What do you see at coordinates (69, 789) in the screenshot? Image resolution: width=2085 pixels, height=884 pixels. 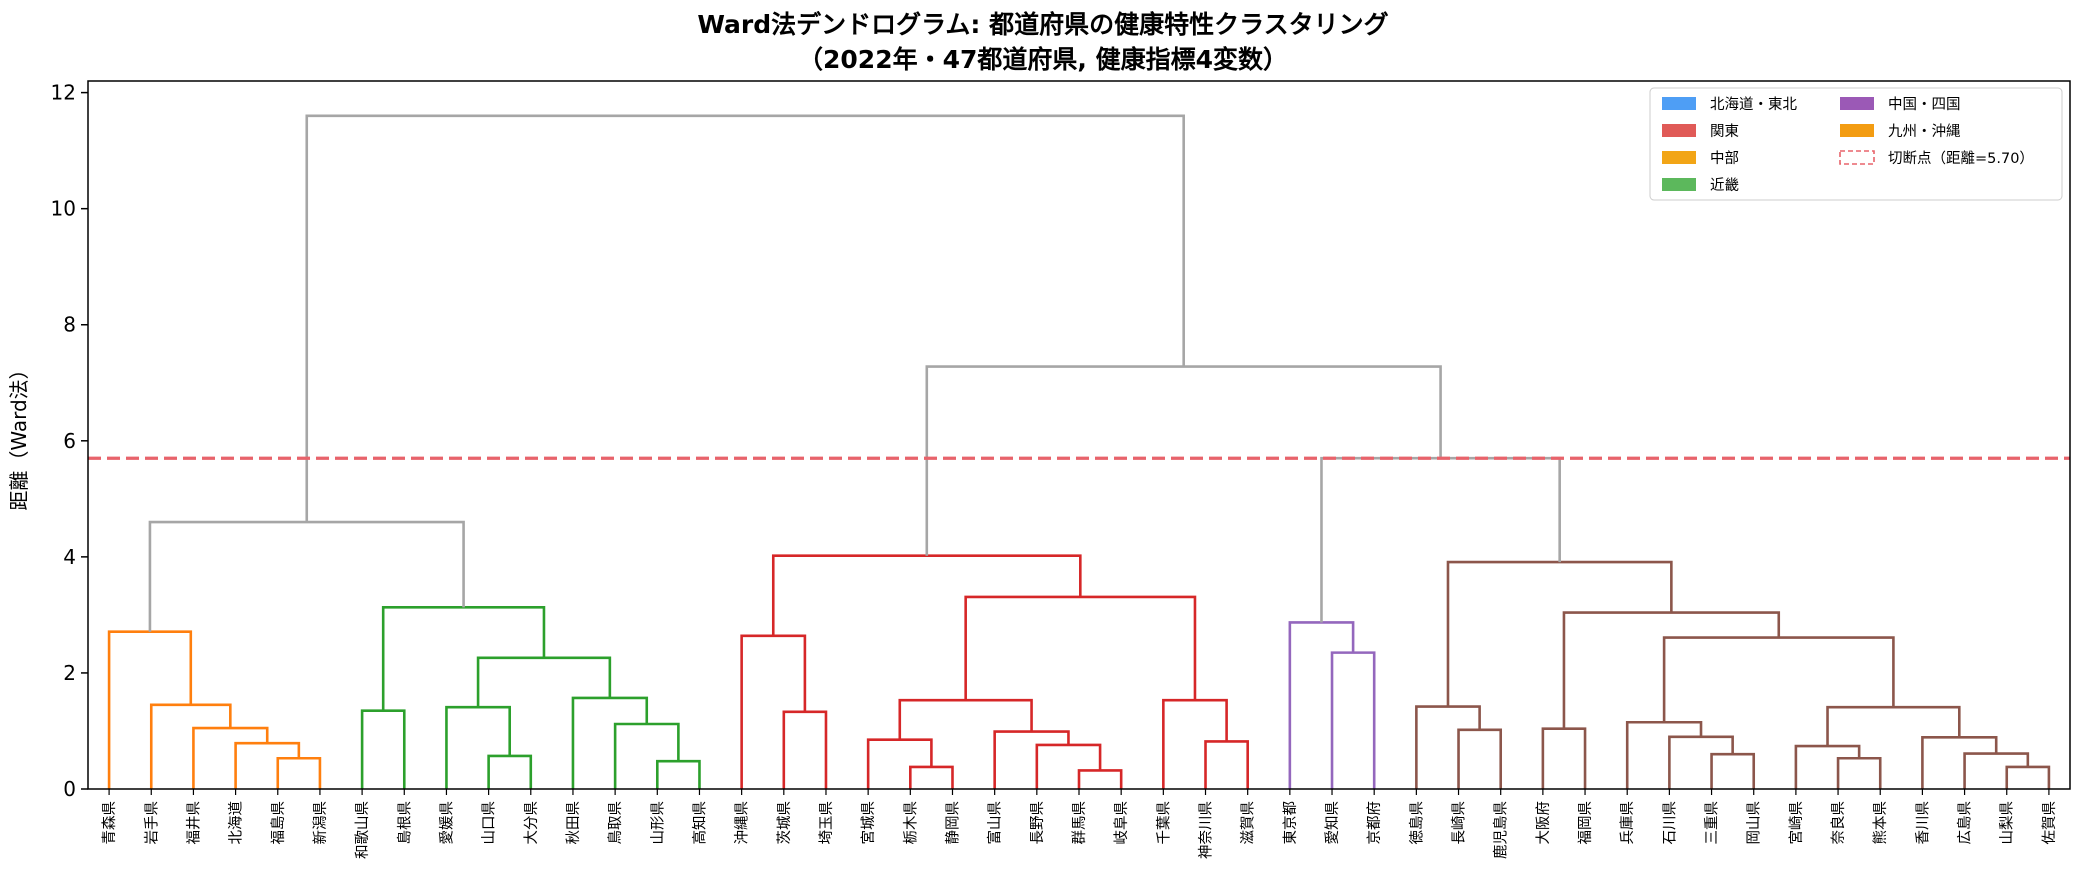 I see `y-tick-label: 0` at bounding box center [69, 789].